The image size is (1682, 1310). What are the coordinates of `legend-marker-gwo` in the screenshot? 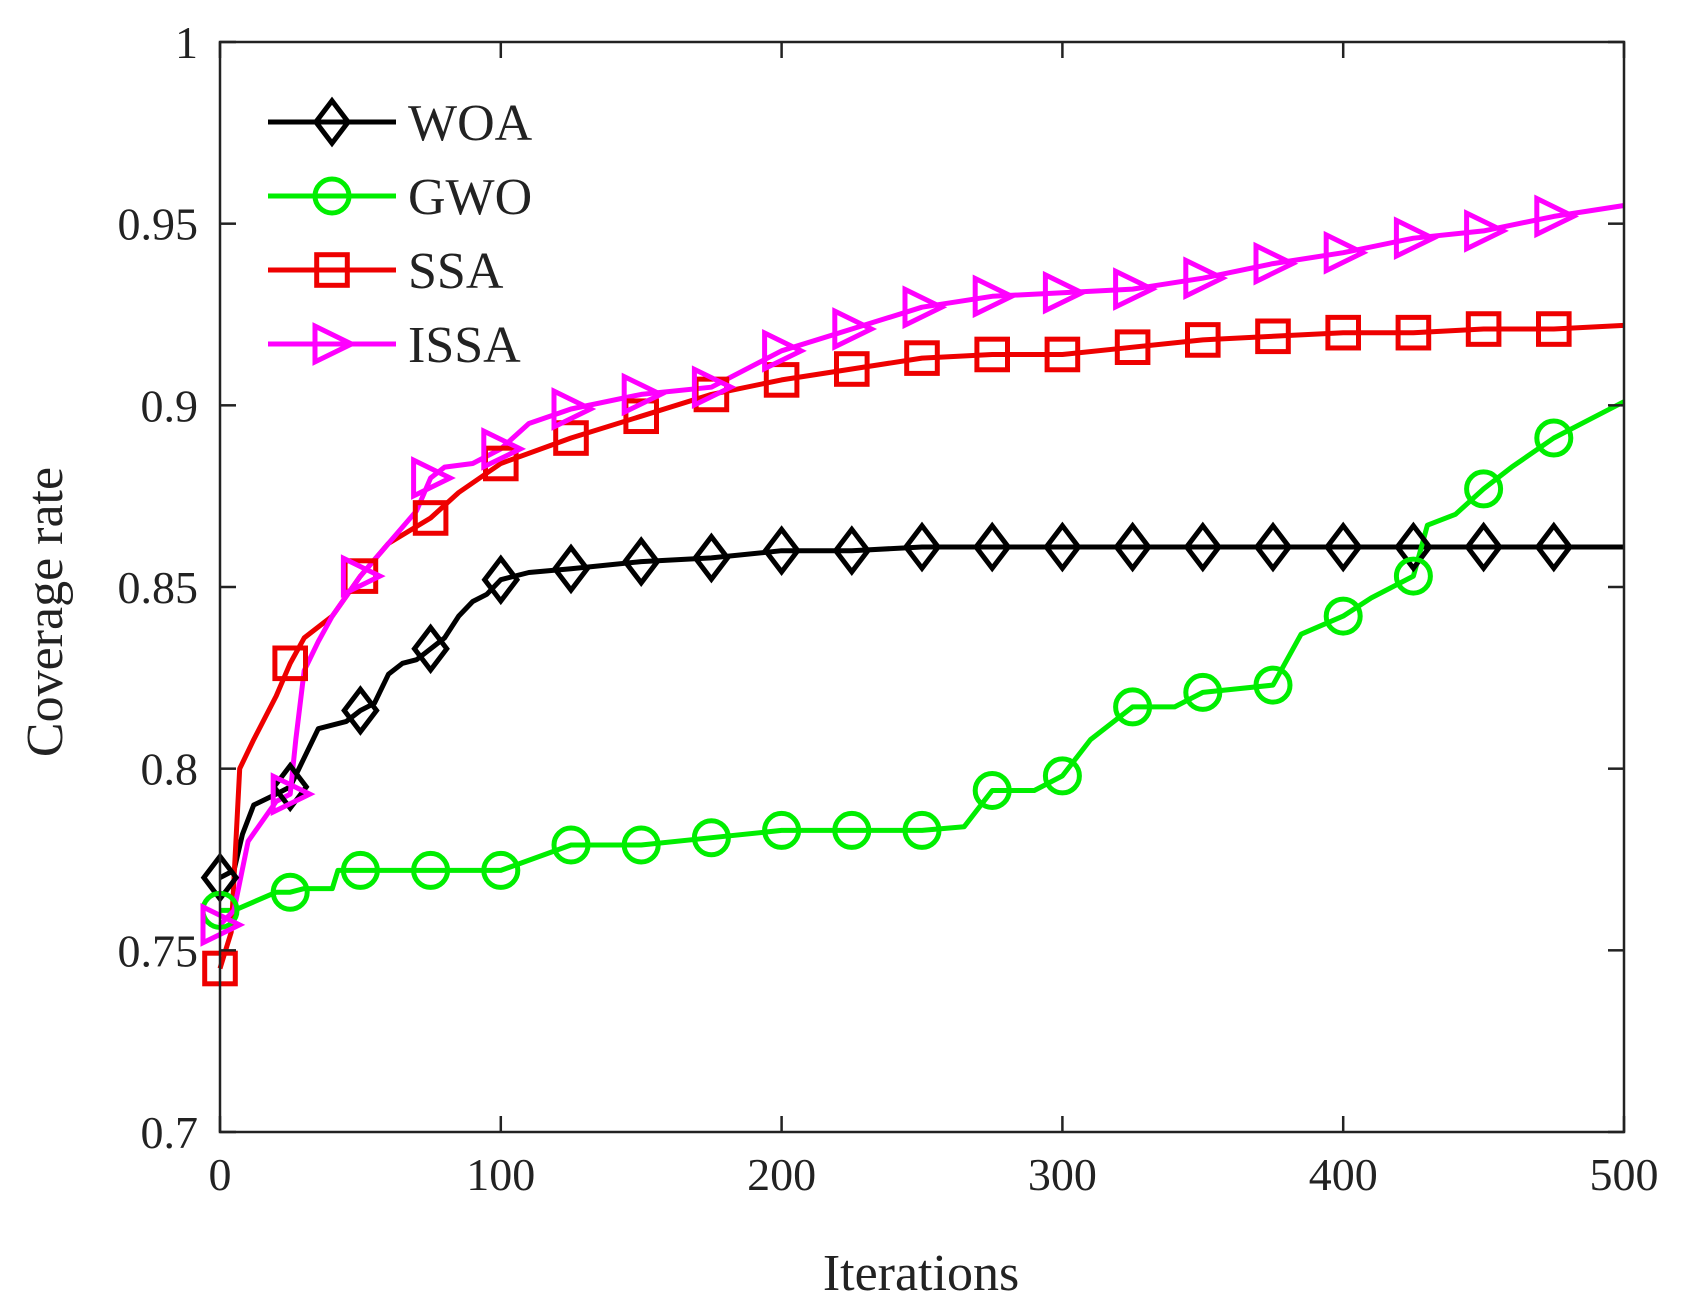 It's located at (332, 196).